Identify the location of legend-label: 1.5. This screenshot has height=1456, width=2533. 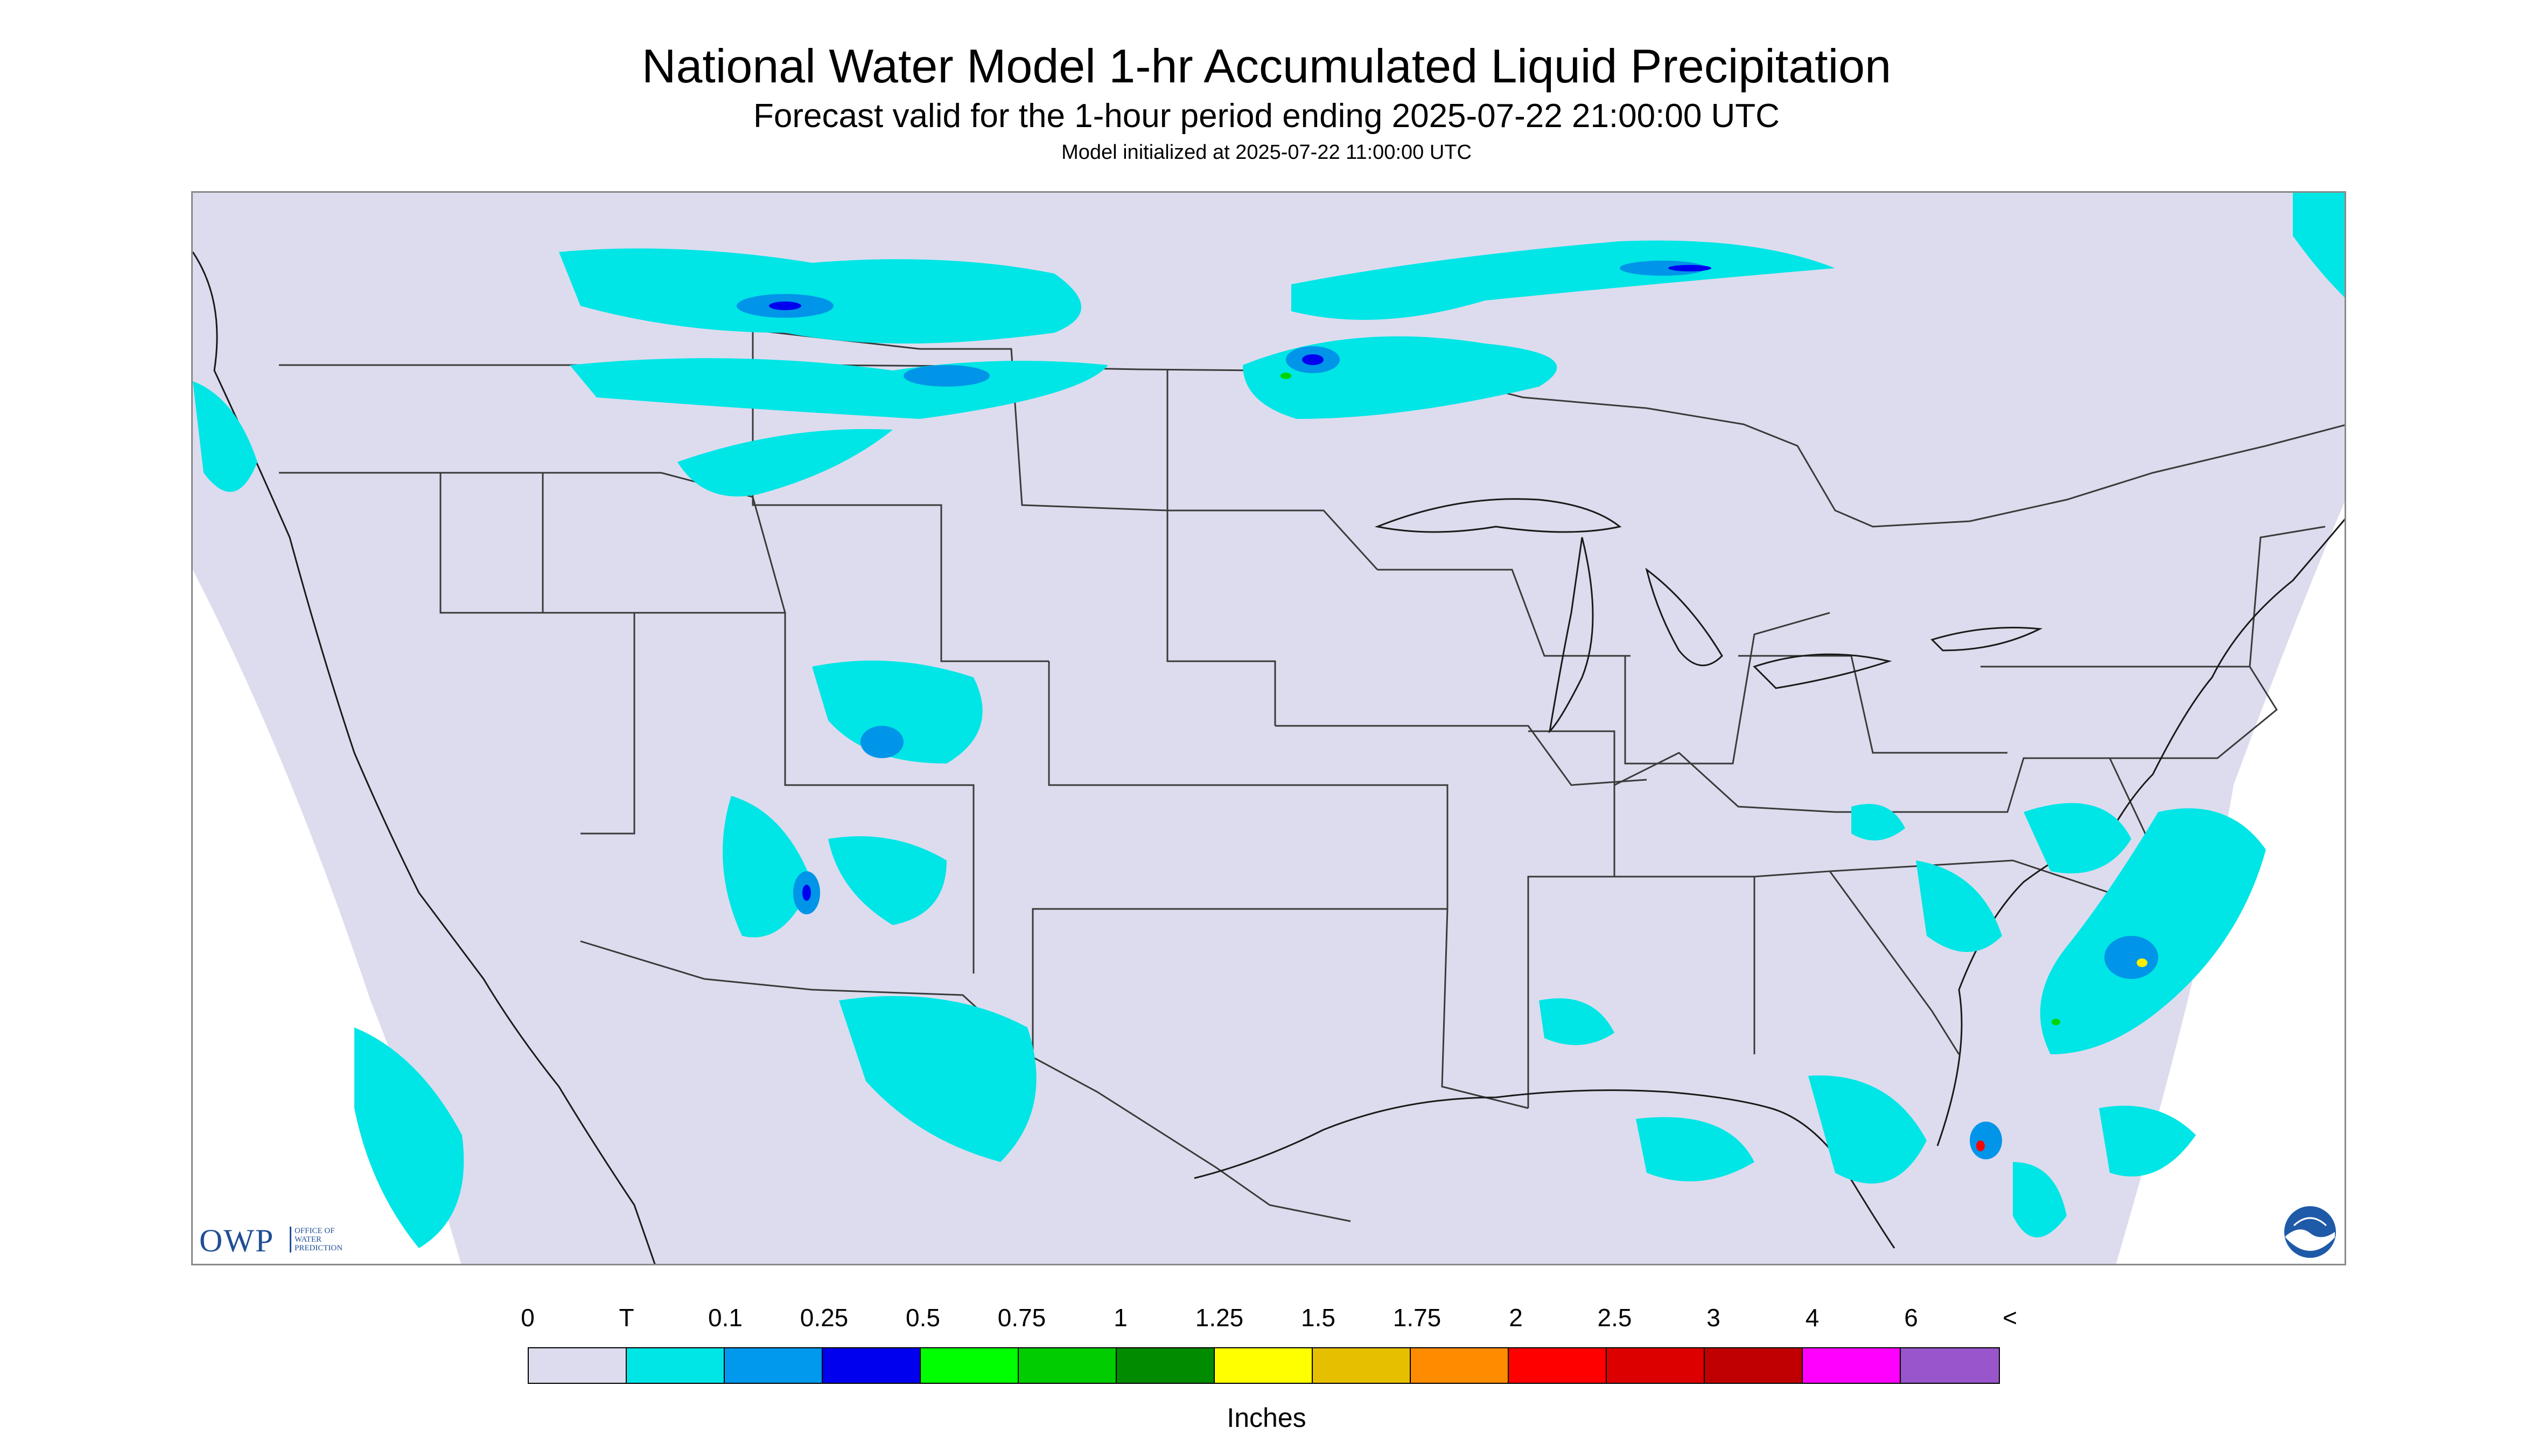
(1318, 1318).